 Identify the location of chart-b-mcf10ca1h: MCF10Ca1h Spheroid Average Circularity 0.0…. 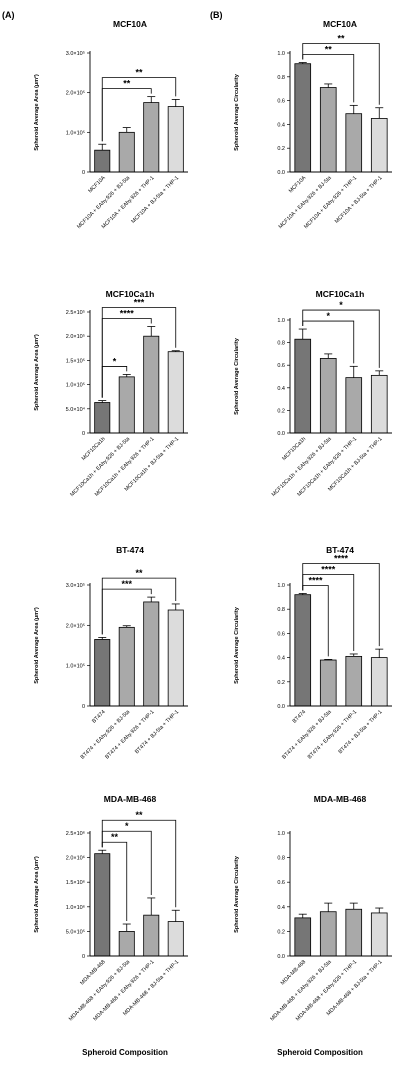
(313, 393).